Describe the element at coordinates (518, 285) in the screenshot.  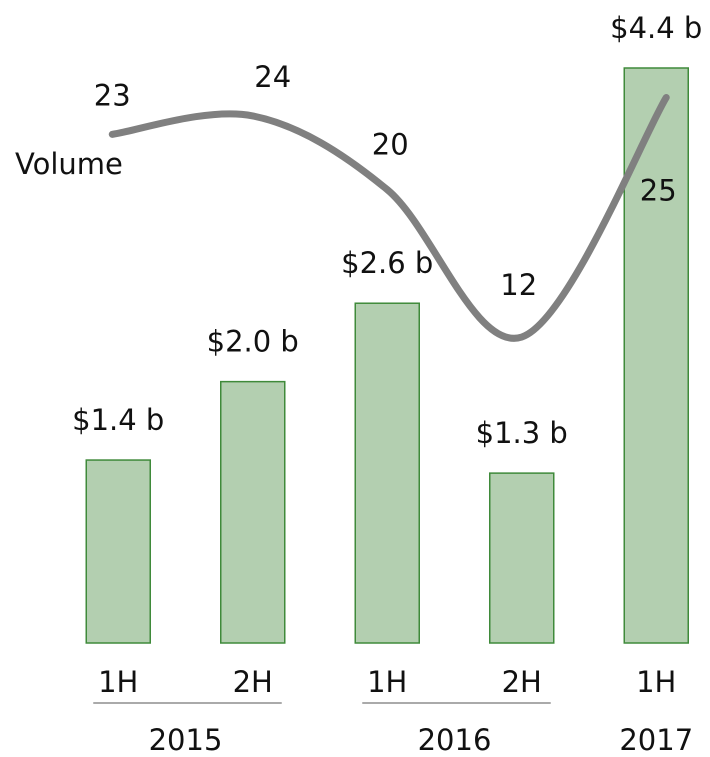
I see `line-value-label: 12` at that location.